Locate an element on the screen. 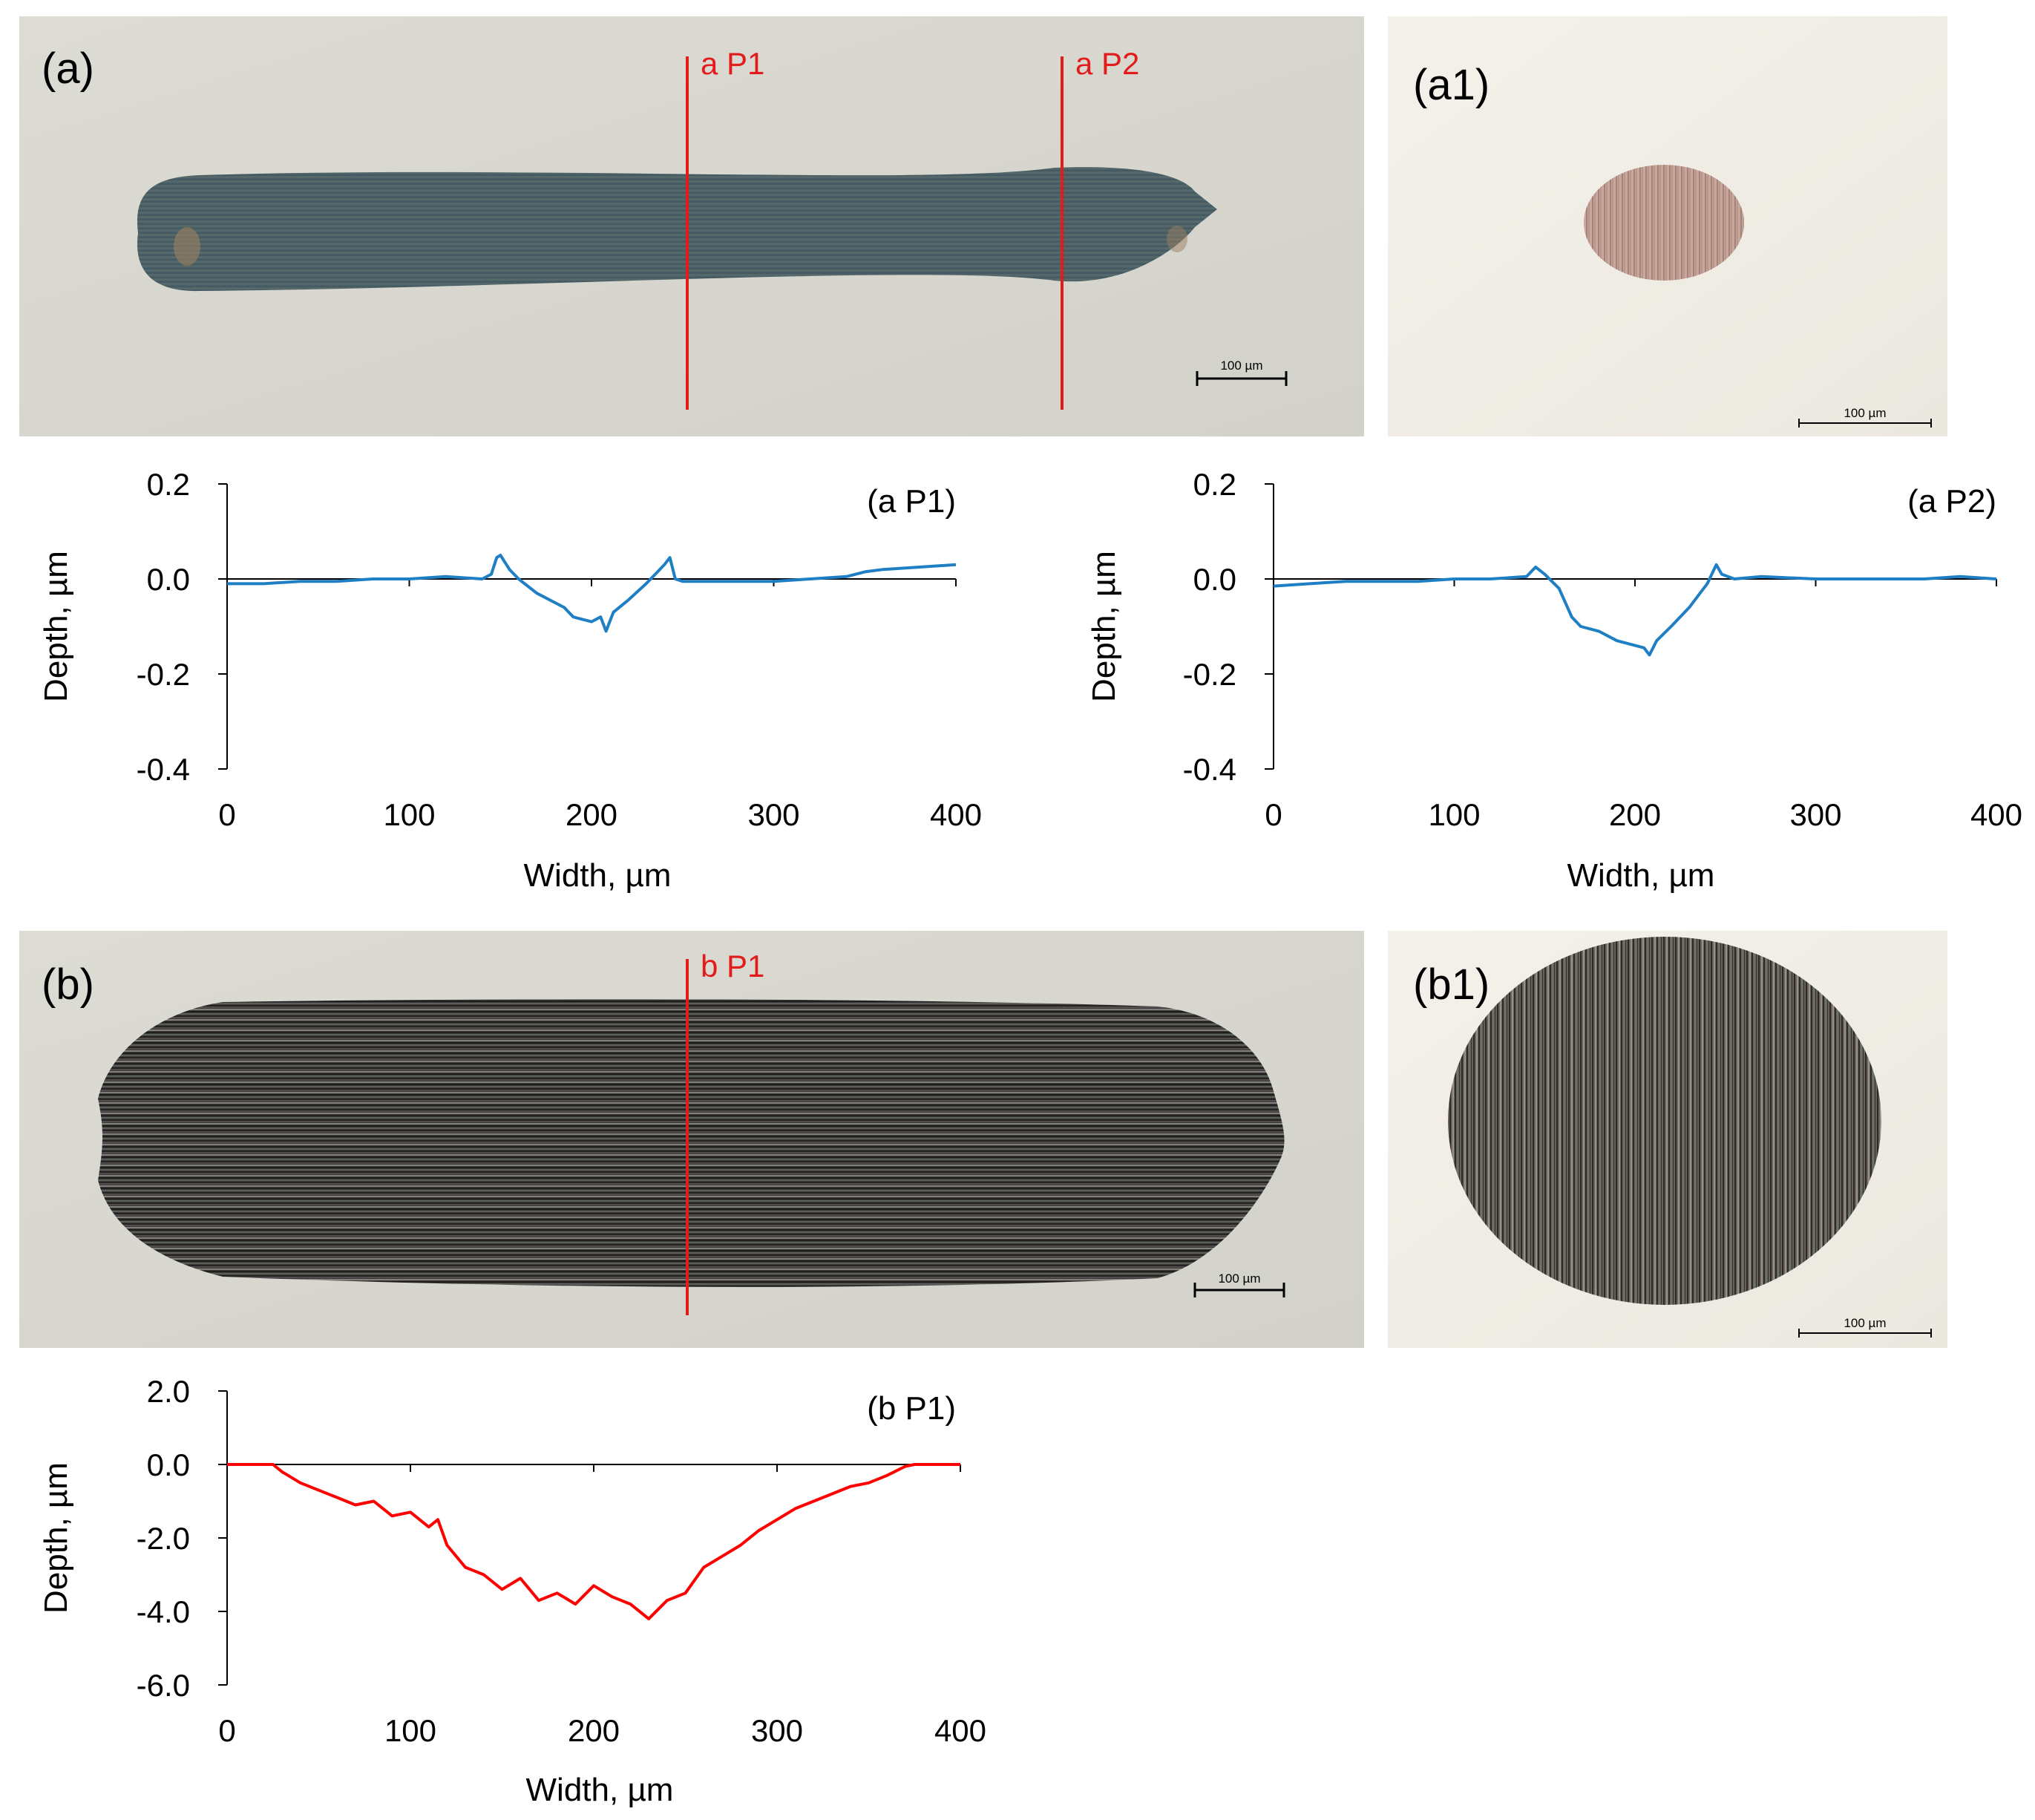  y-tick-label: -4.0 is located at coordinates (163, 1611).